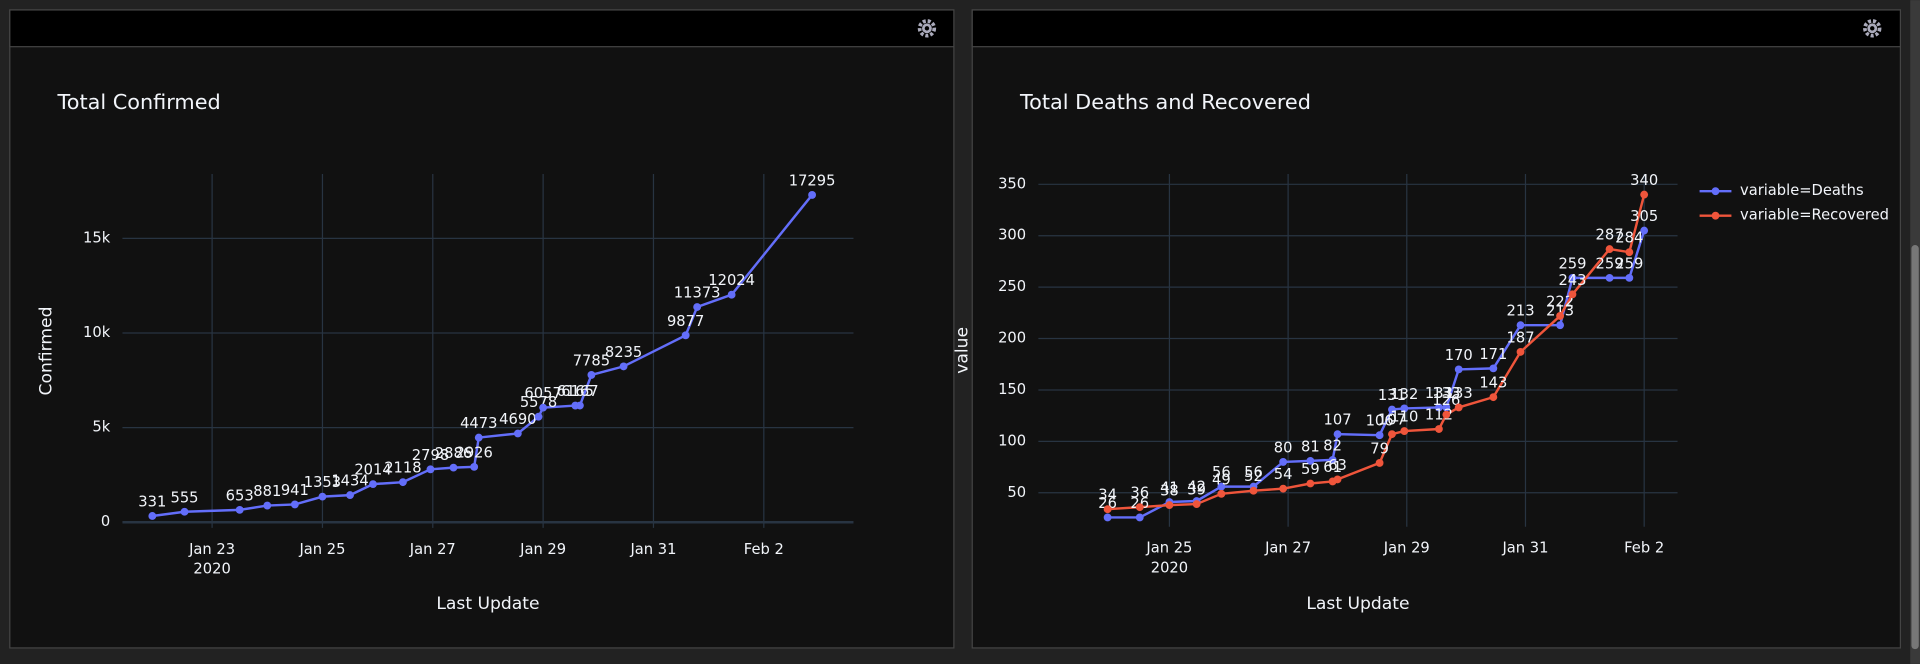  Describe the element at coordinates (1107, 503) in the screenshot. I see `data-label: 26` at that location.